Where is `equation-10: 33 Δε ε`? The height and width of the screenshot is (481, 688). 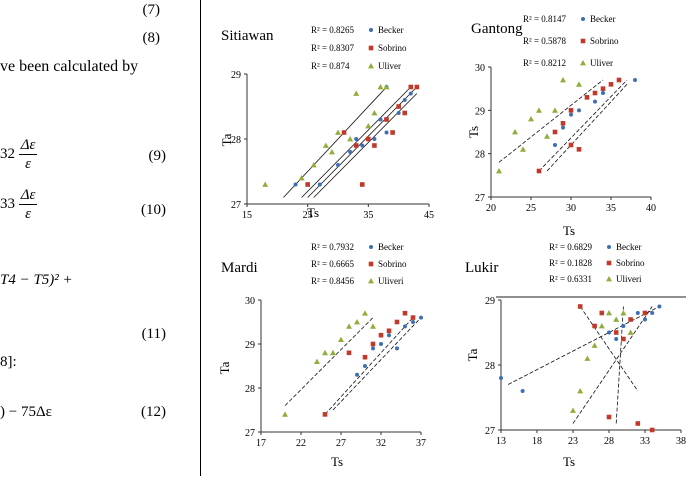
equation-10: 33 Δε ε is located at coordinates (19, 204).